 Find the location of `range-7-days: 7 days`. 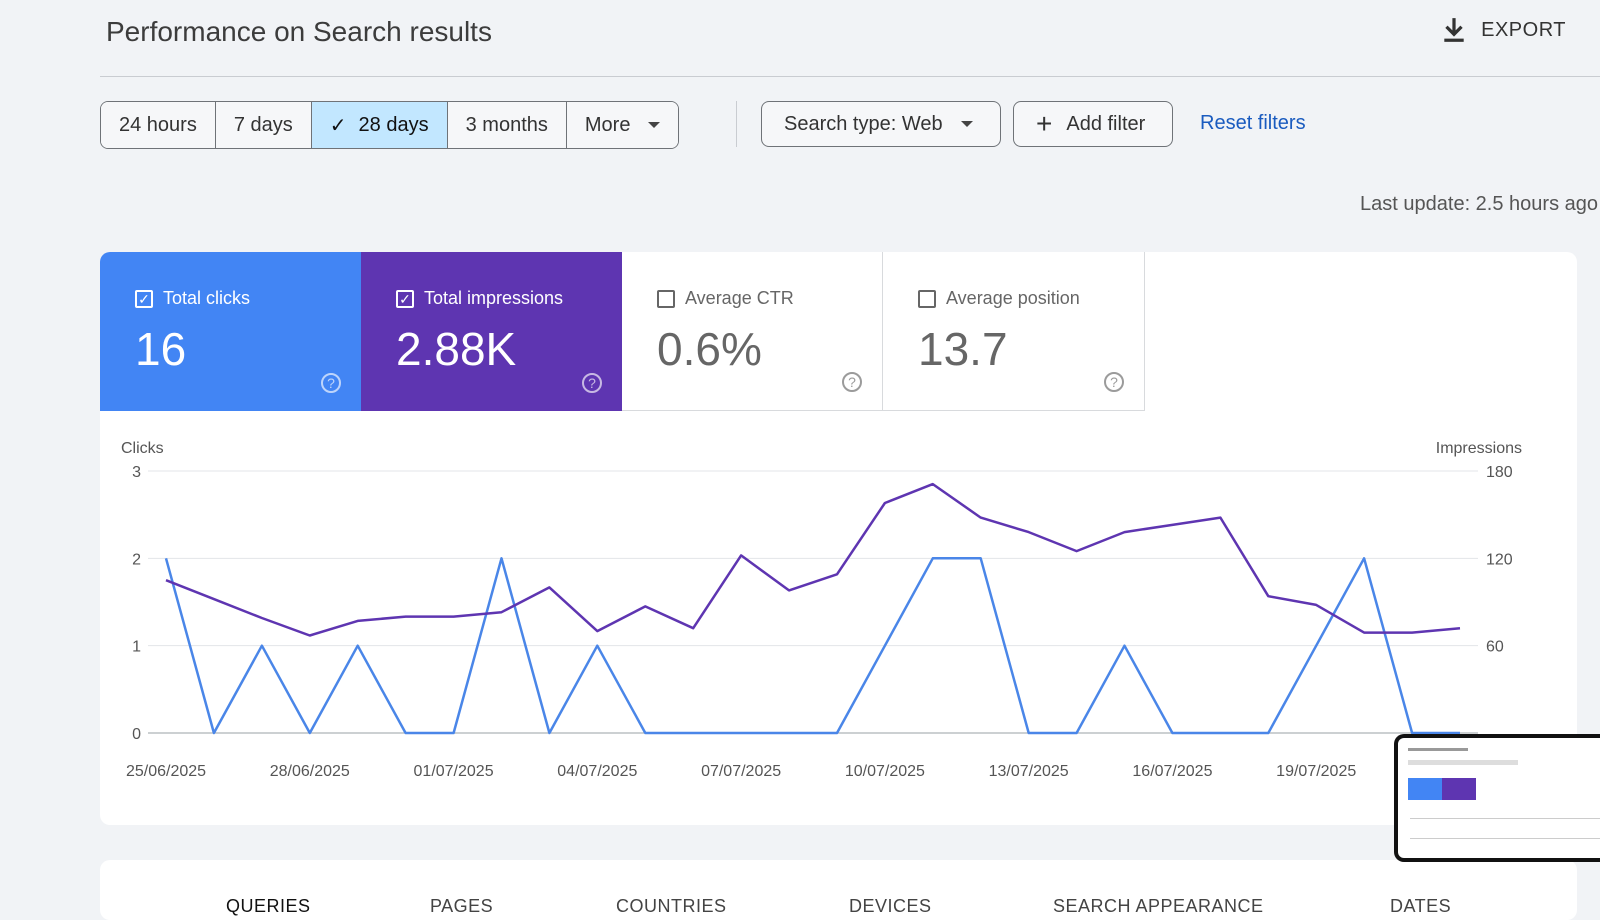

range-7-days: 7 days is located at coordinates (263, 125).